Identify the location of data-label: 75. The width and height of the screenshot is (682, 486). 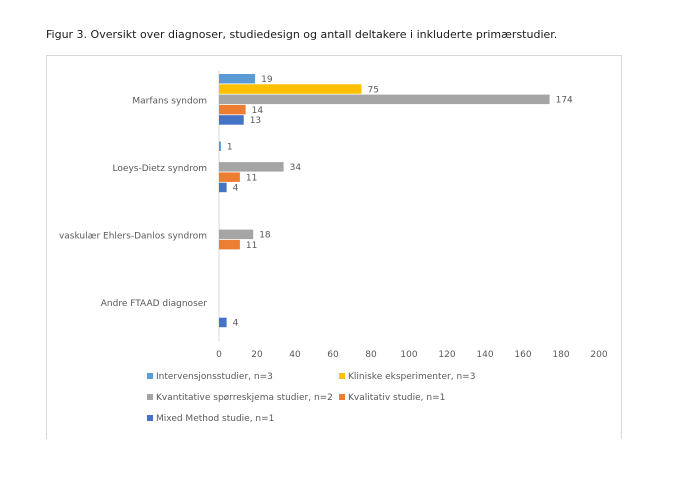
(373, 90).